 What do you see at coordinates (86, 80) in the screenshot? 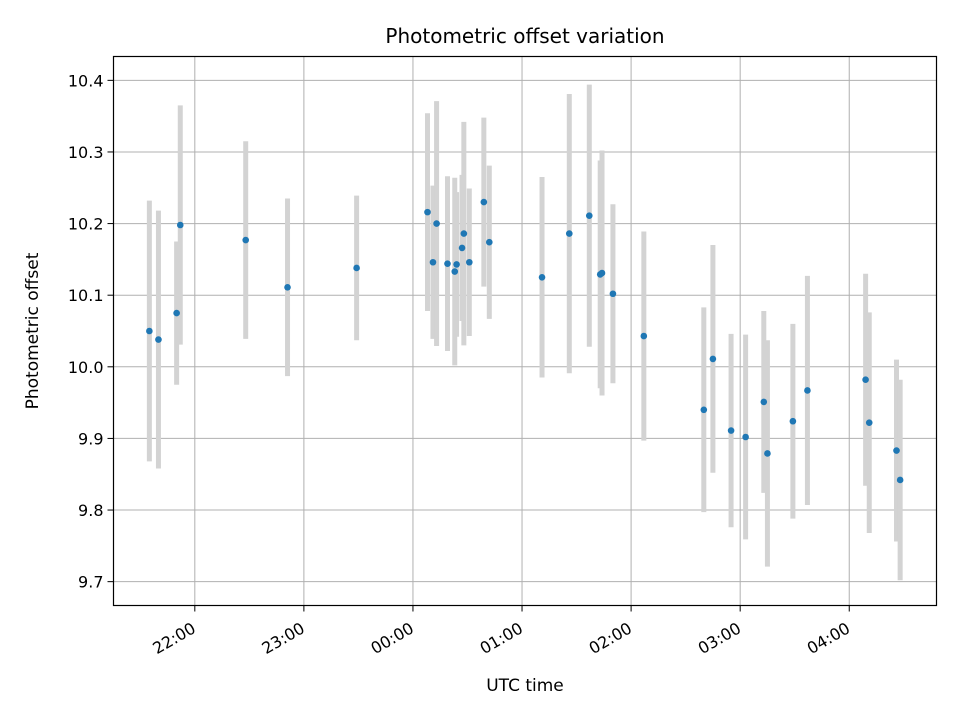
I see `y-tick-label: 10.4` at bounding box center [86, 80].